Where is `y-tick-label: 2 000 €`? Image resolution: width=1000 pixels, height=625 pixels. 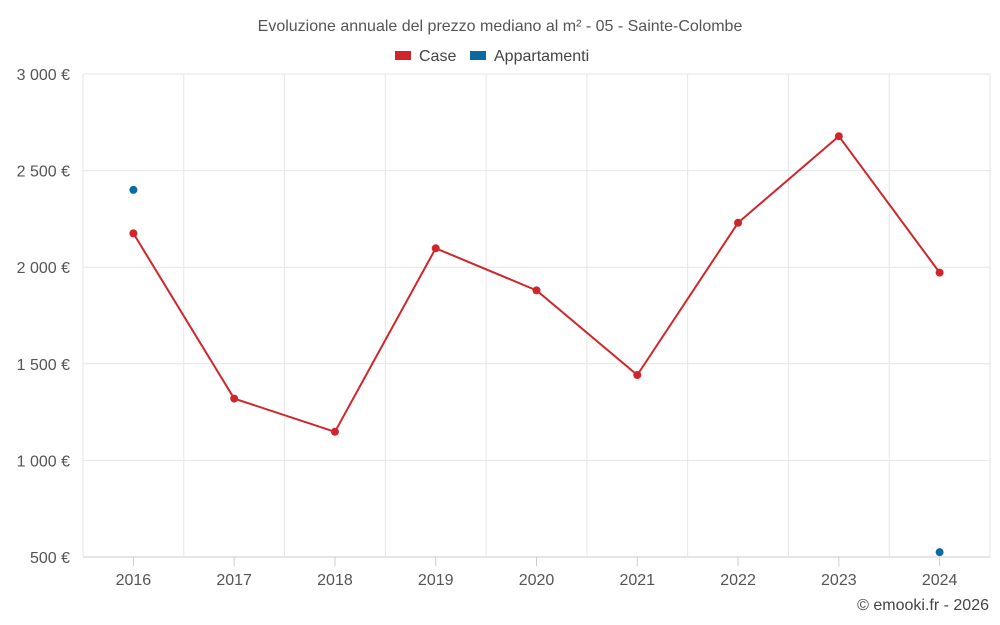 y-tick-label: 2 000 € is located at coordinates (43, 268).